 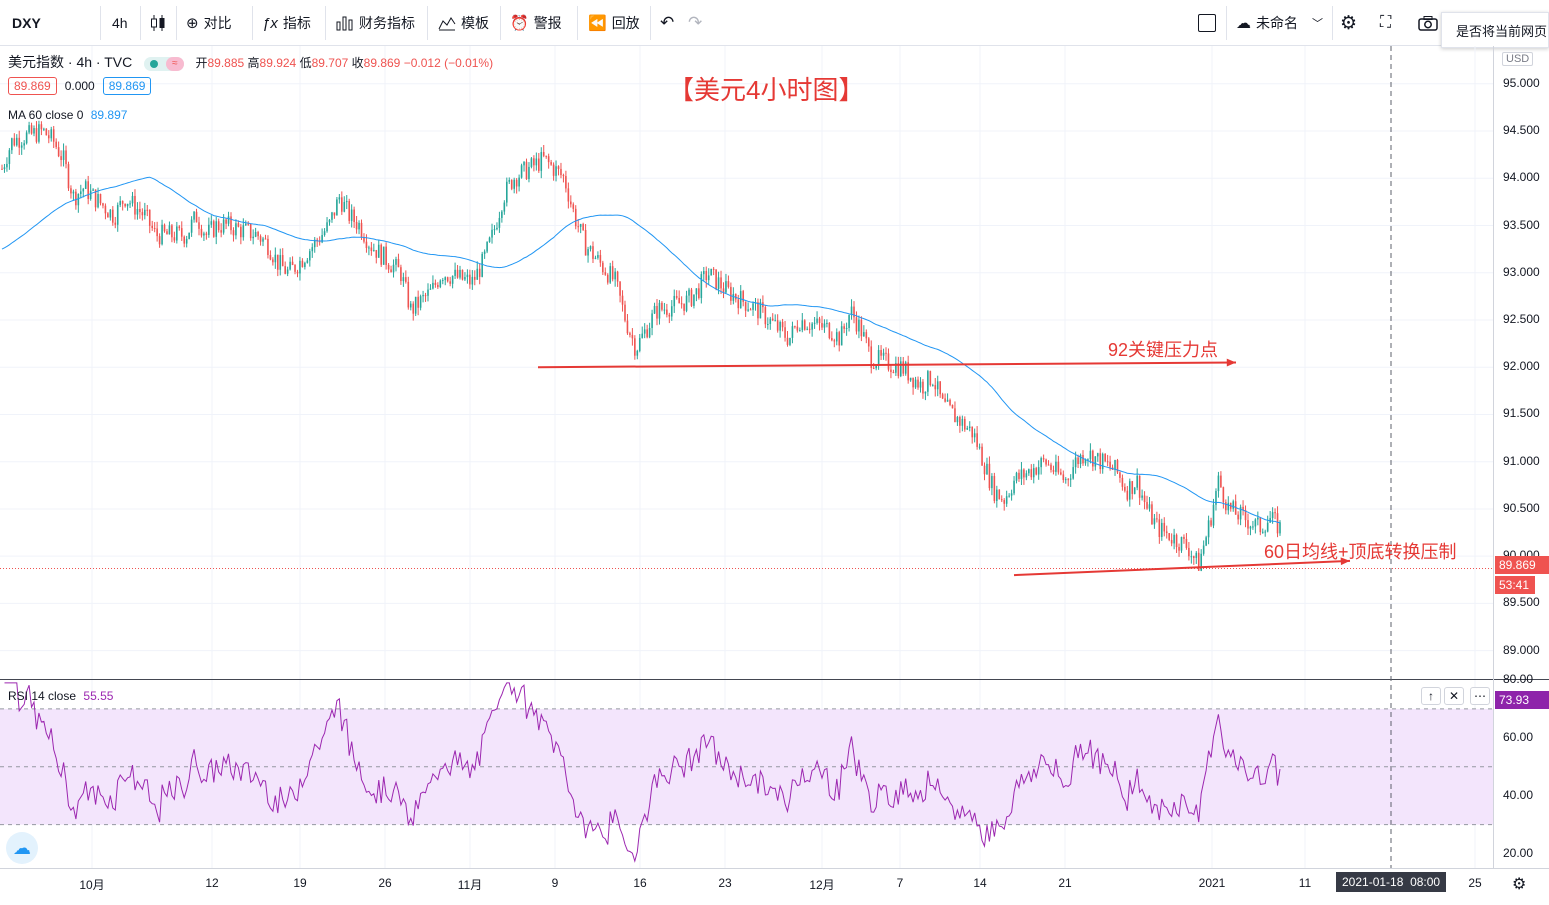 What do you see at coordinates (1521, 82) in the screenshot?
I see `price-tick-label: 95.000` at bounding box center [1521, 82].